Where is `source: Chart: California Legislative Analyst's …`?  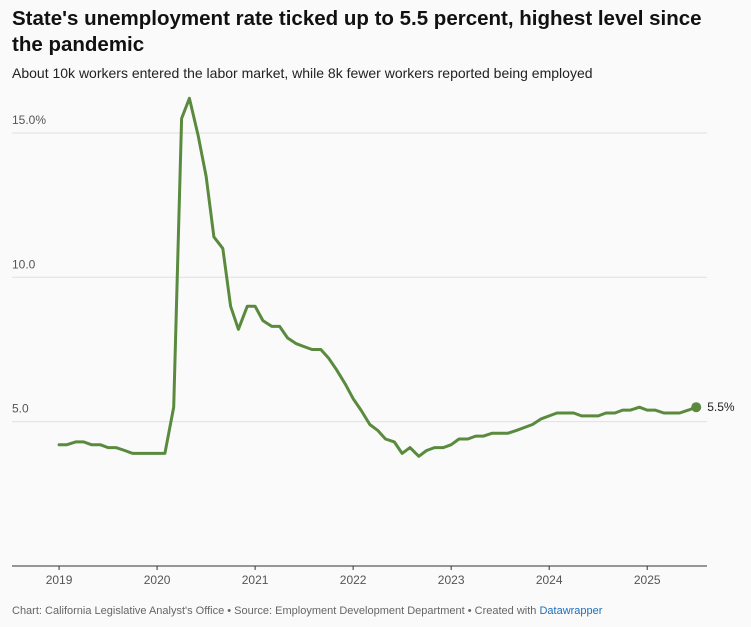
source: Chart: California Legislative Analyst's … is located at coordinates (276, 611).